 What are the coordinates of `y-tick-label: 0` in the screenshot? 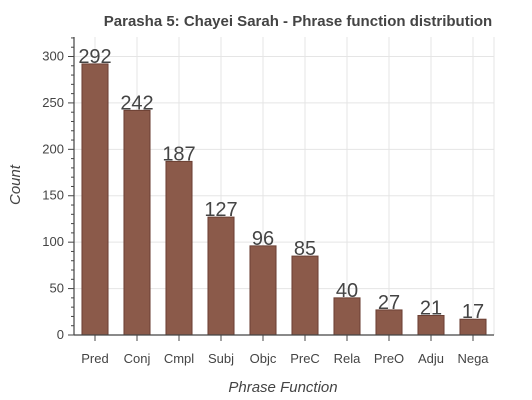 It's located at (60, 334).